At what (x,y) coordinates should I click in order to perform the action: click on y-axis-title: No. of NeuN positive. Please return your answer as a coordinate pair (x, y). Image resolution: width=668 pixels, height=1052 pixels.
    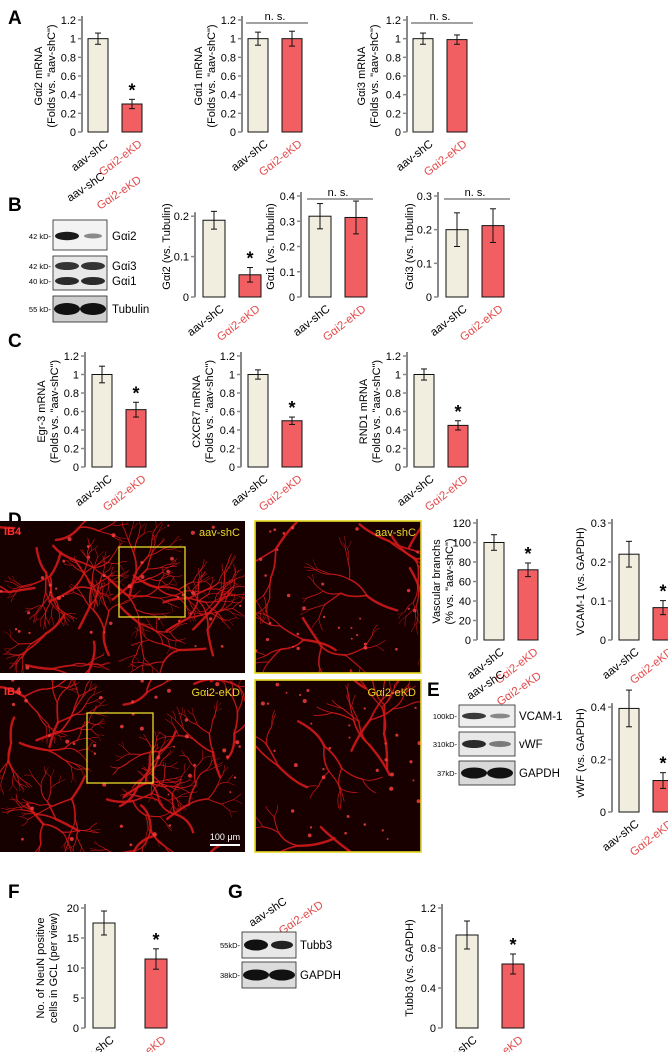
    Looking at the image, I should click on (41, 968).